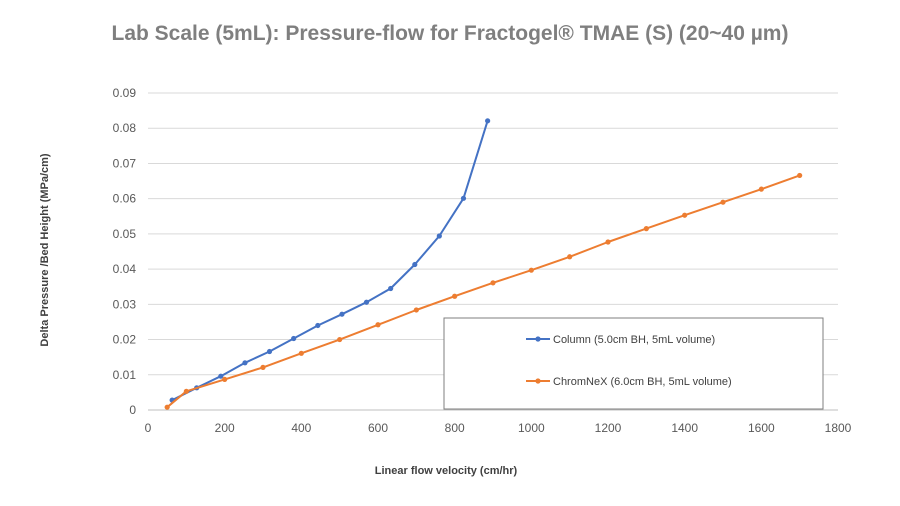 The image size is (900, 506). Describe the element at coordinates (125, 269) in the screenshot. I see `y-tick-label: 0.04` at that location.